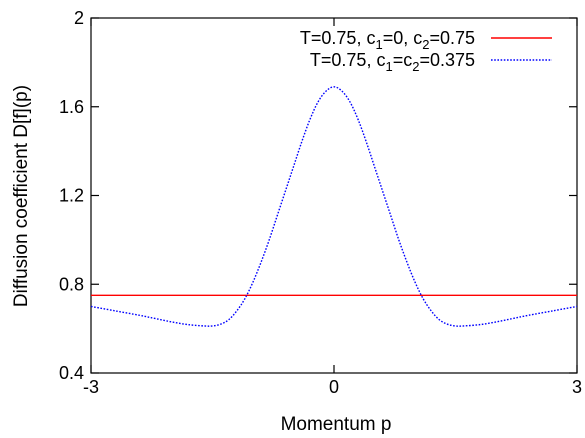 Image resolution: width=585 pixels, height=438 pixels. Describe the element at coordinates (91, 387) in the screenshot. I see `x-tick-label: -3` at that location.